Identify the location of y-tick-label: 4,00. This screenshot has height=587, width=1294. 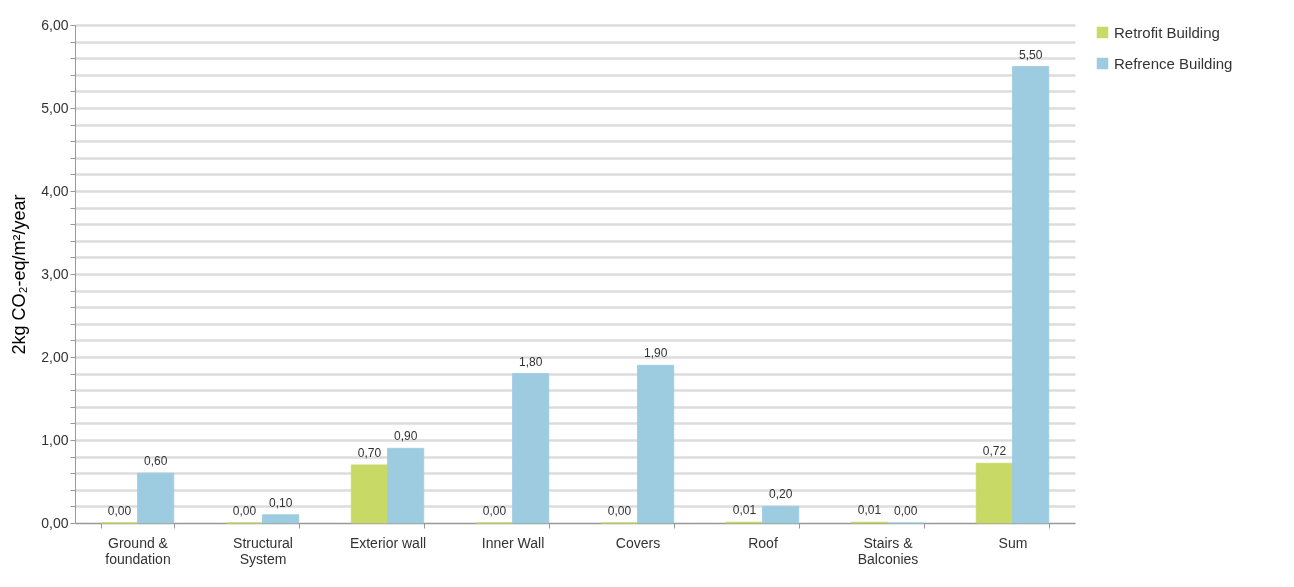
(55, 190).